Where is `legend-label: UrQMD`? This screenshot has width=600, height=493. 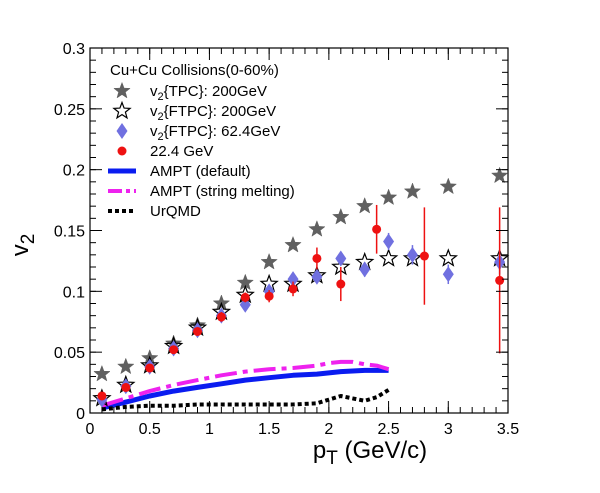
legend-label: UrQMD is located at coordinates (175, 211).